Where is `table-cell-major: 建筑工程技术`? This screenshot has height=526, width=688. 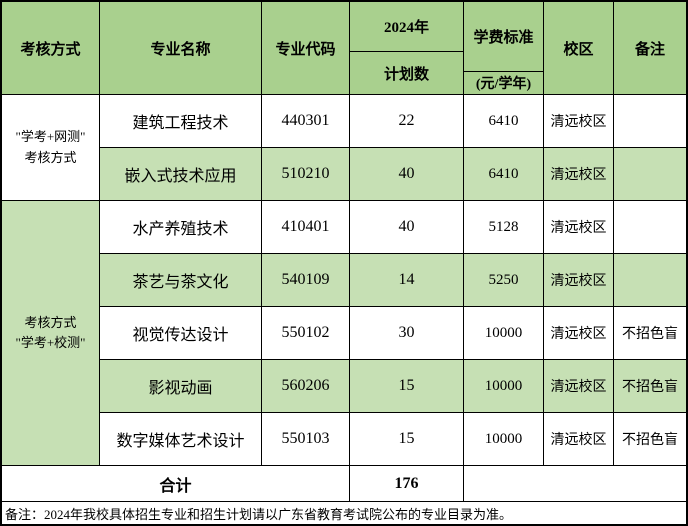
table-cell-major: 建筑工程技术 is located at coordinates (181, 121).